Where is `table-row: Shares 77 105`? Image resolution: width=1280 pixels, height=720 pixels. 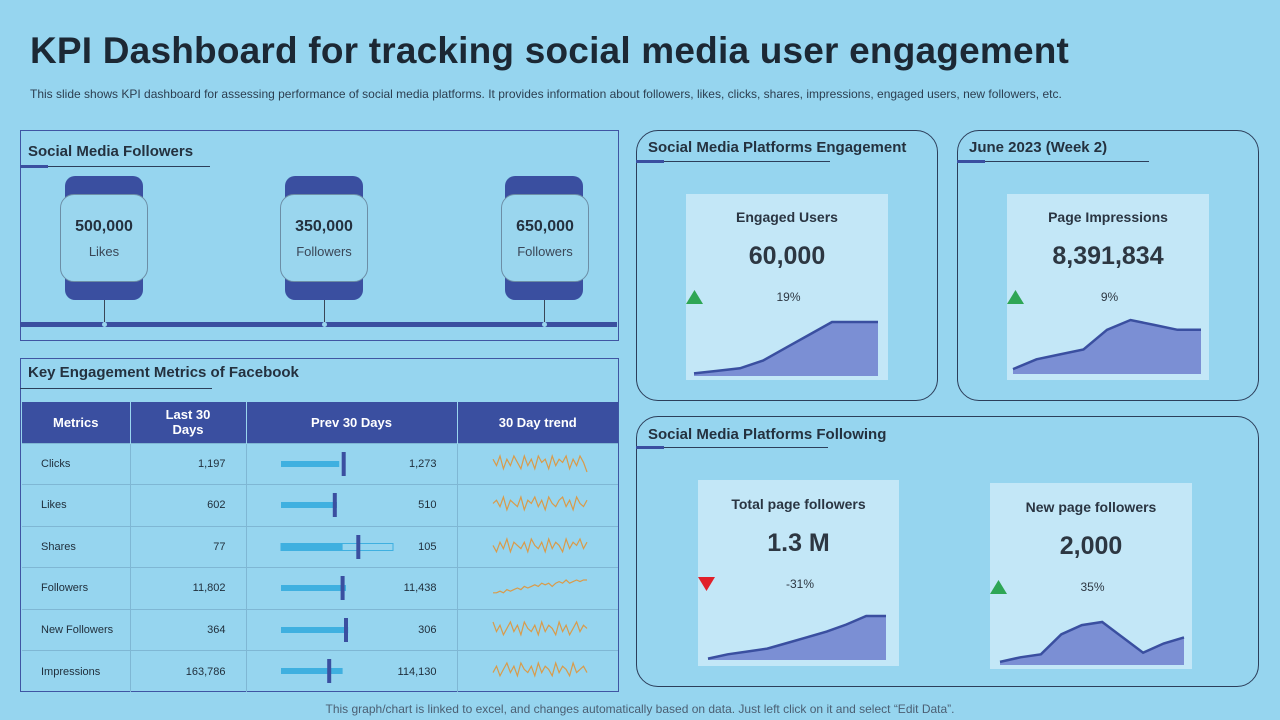 table-row: Shares 77 105 is located at coordinates (320, 546).